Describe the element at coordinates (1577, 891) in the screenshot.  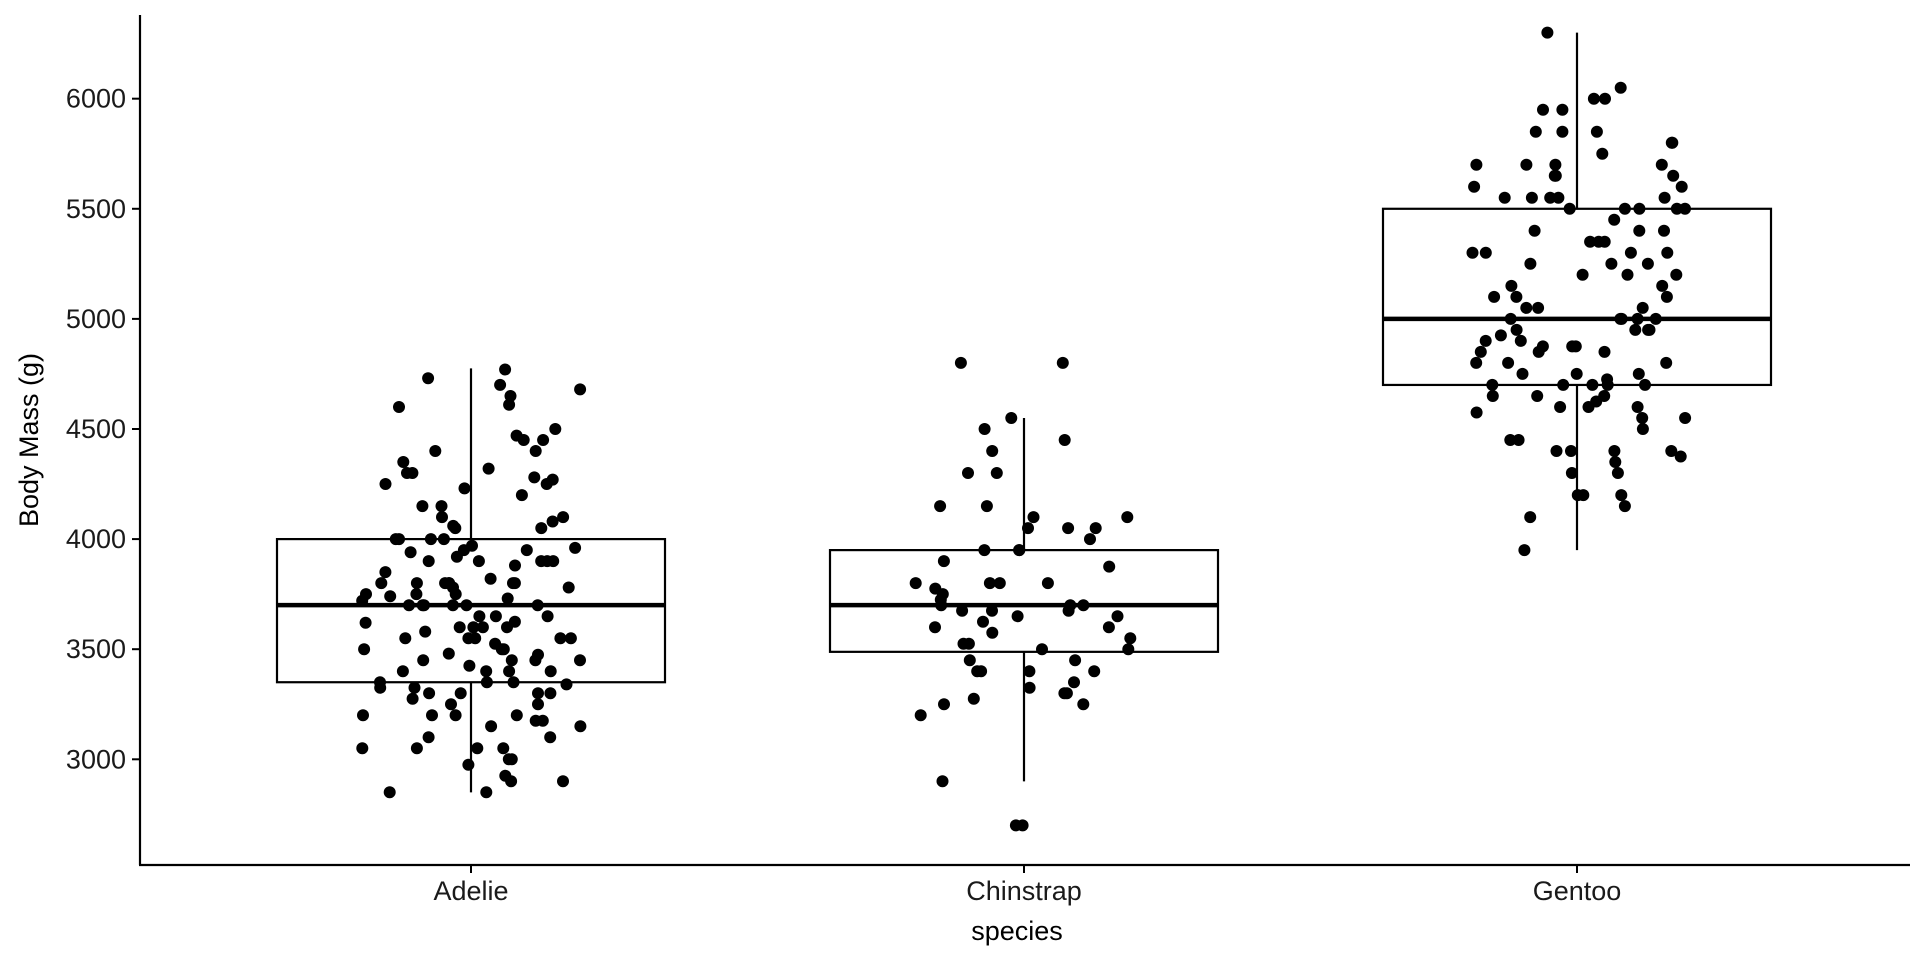
I see `x-tick-label-gentoo: Gentoo` at that location.